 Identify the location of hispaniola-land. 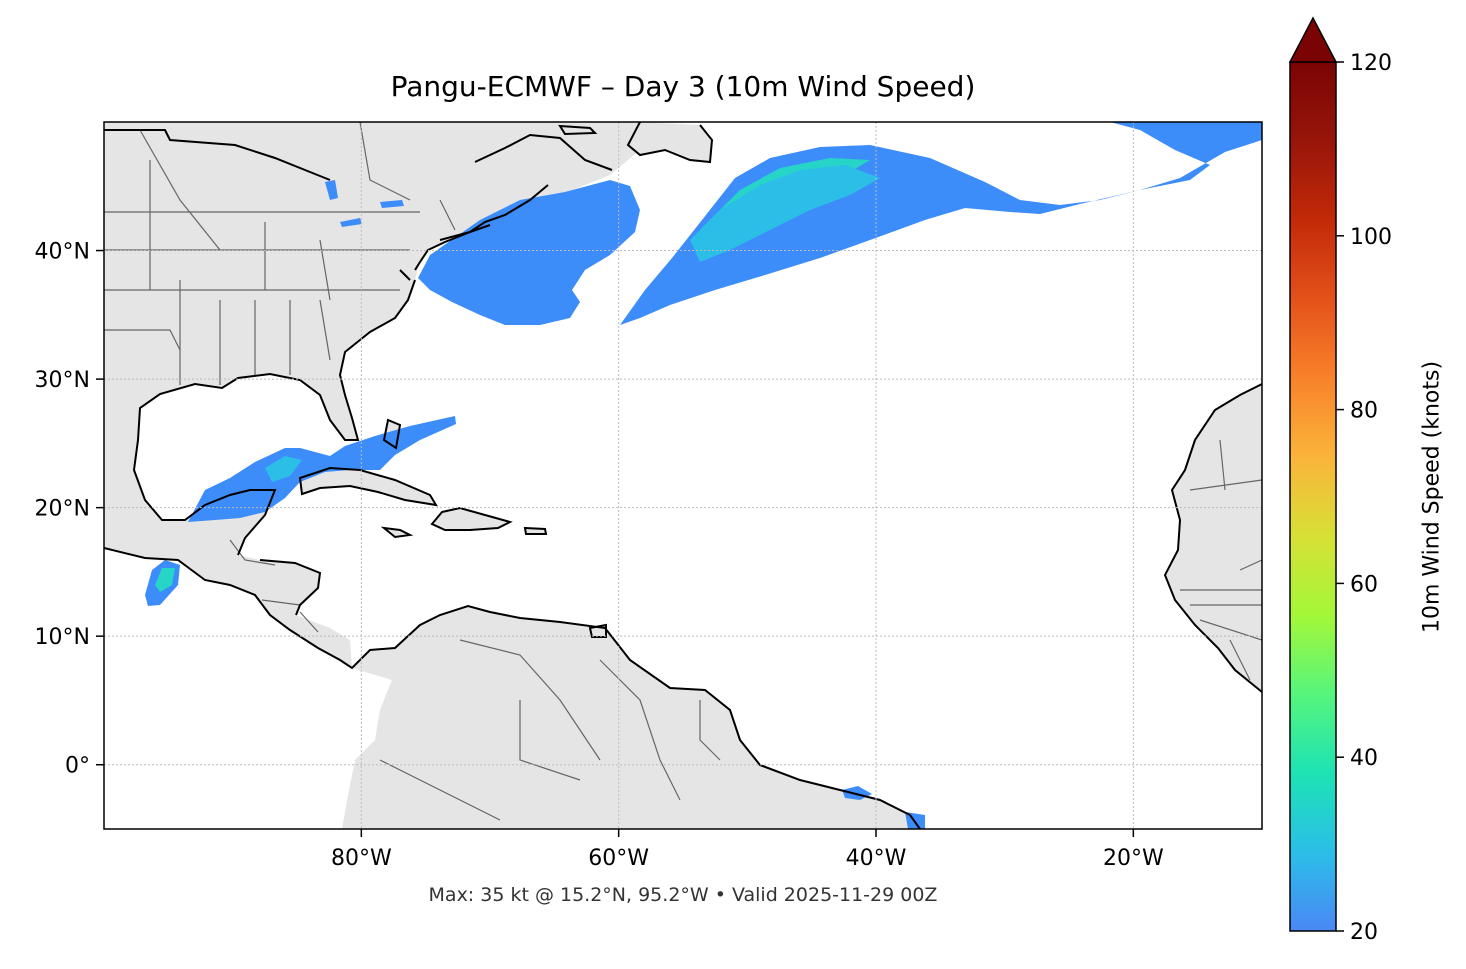
(471, 519).